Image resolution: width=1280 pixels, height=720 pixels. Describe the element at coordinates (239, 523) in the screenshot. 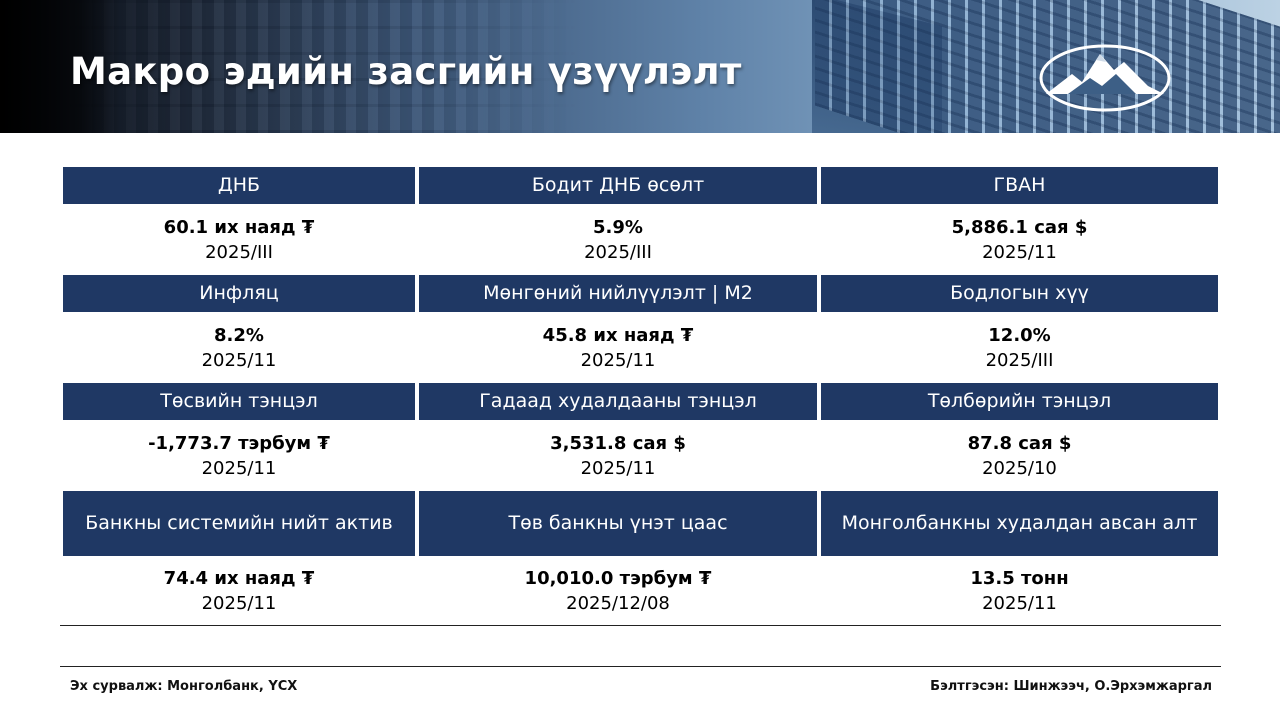

I see `indicator-label-bank-assets: Банкны системийн нийт актив` at that location.